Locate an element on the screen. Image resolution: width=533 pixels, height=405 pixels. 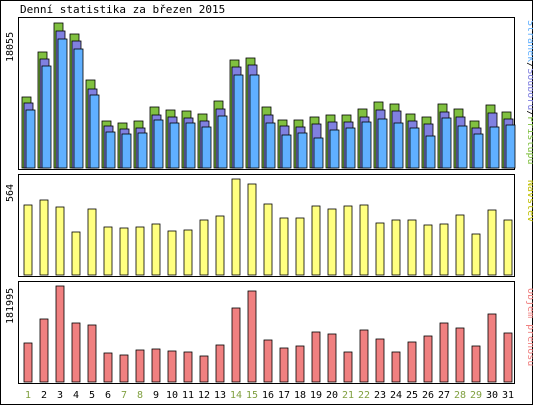
day-label-12: 12 is located at coordinates (204, 395).